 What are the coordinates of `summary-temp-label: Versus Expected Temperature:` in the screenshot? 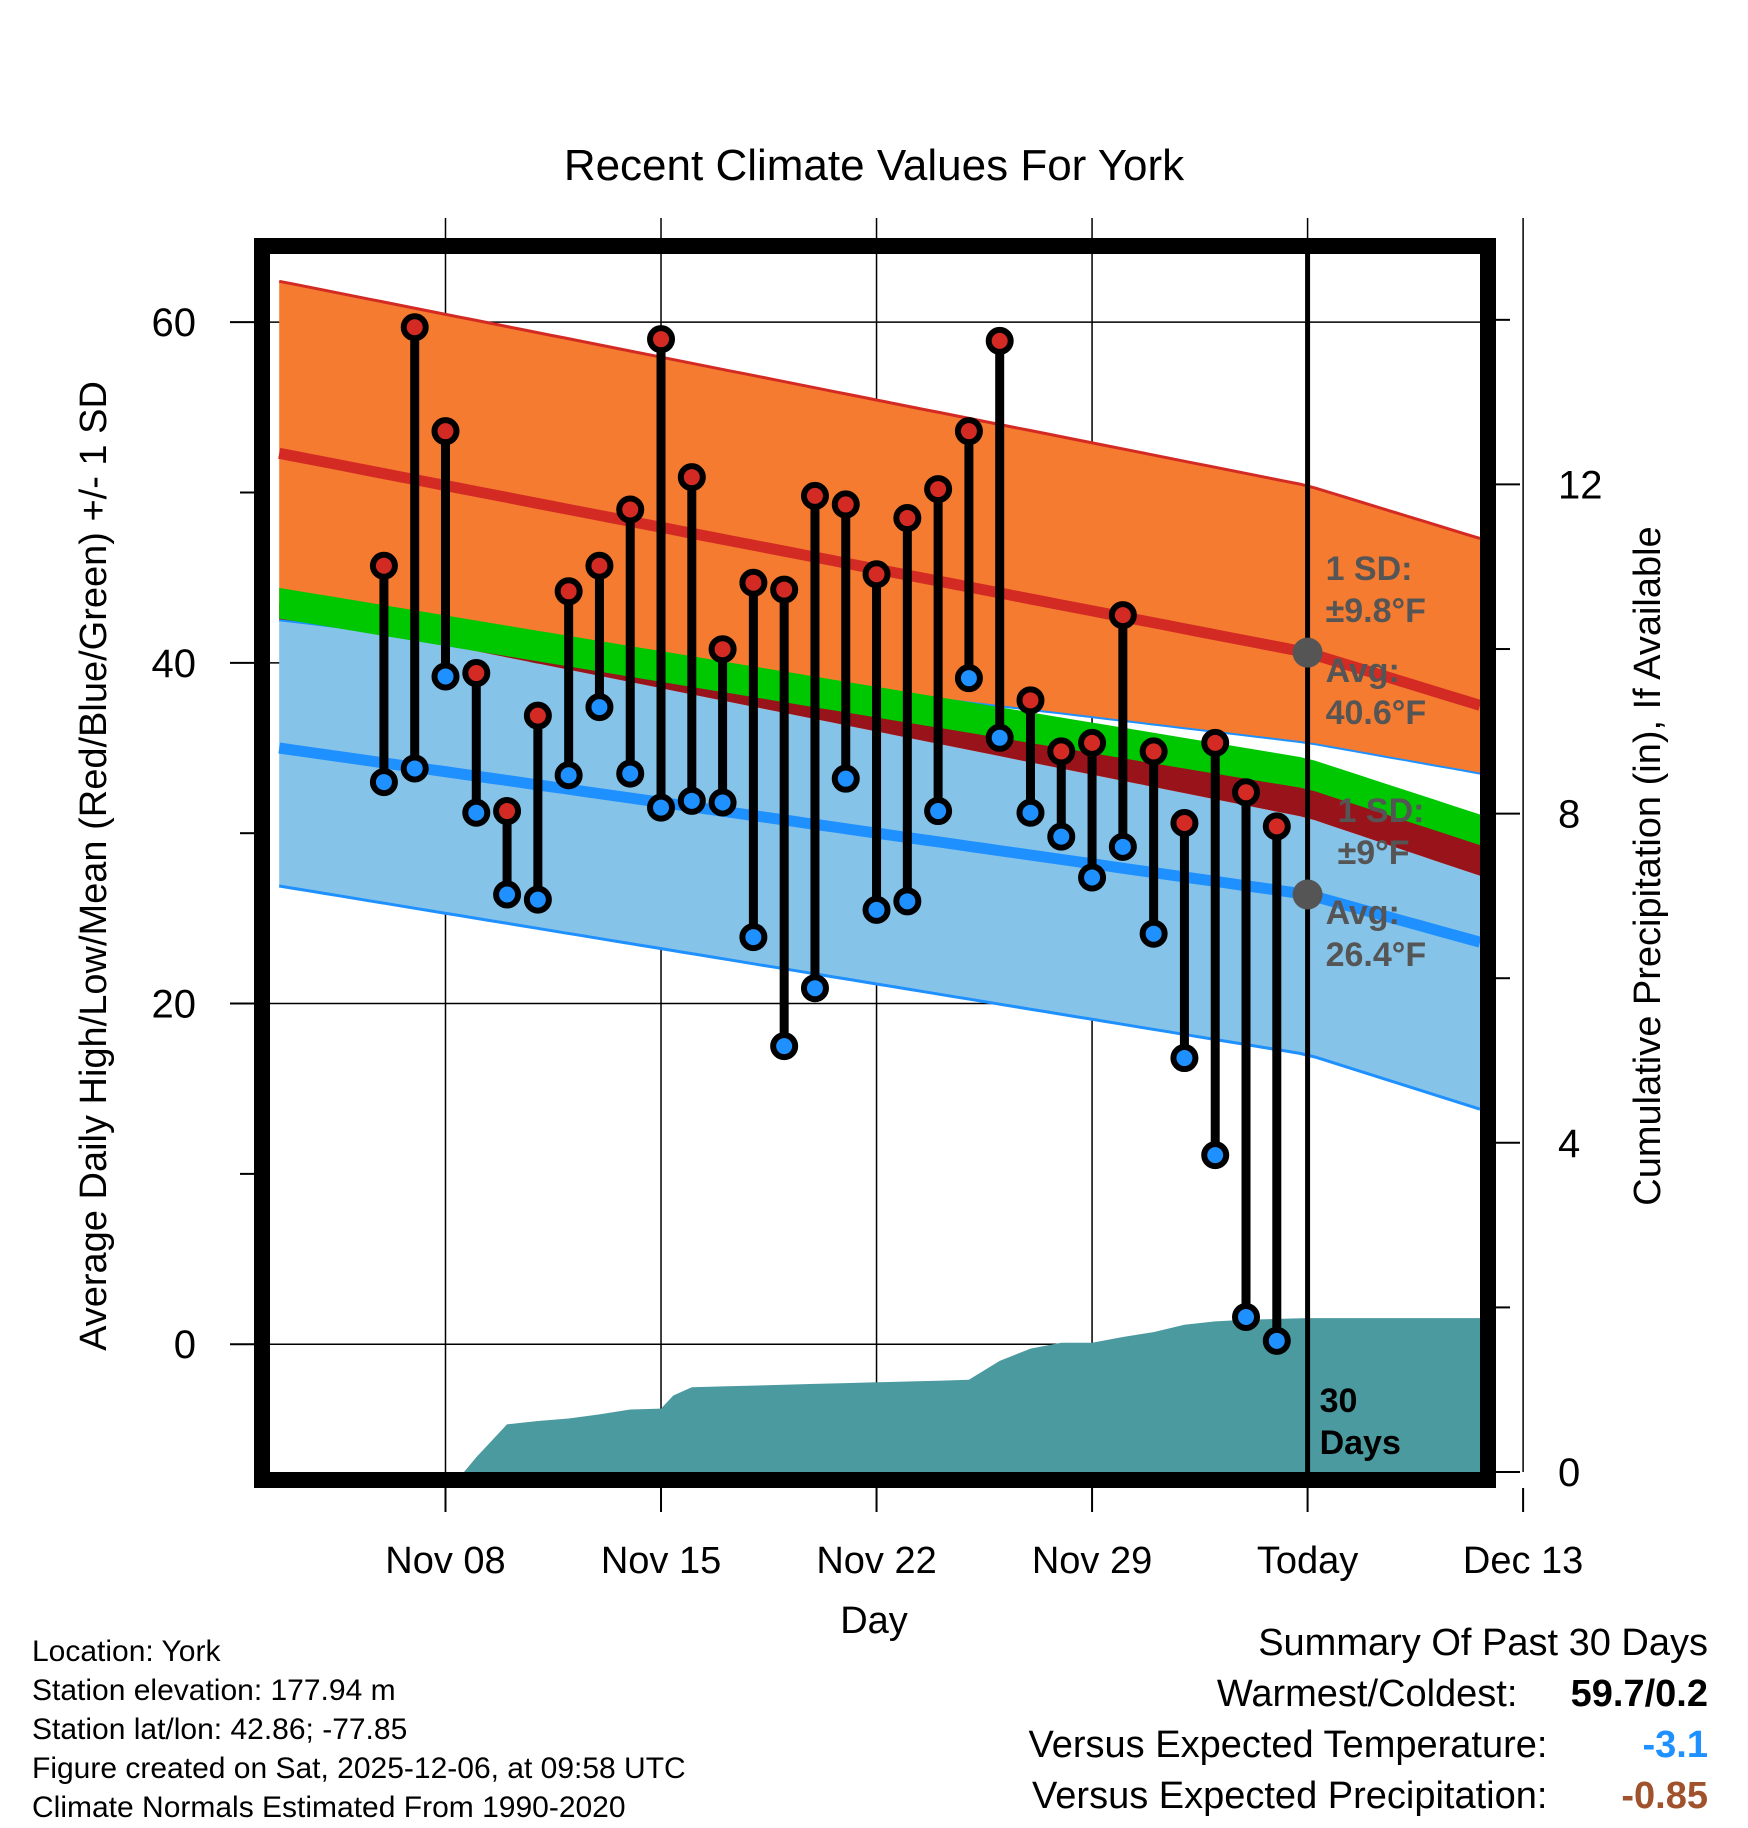 It's located at (1288, 1745).